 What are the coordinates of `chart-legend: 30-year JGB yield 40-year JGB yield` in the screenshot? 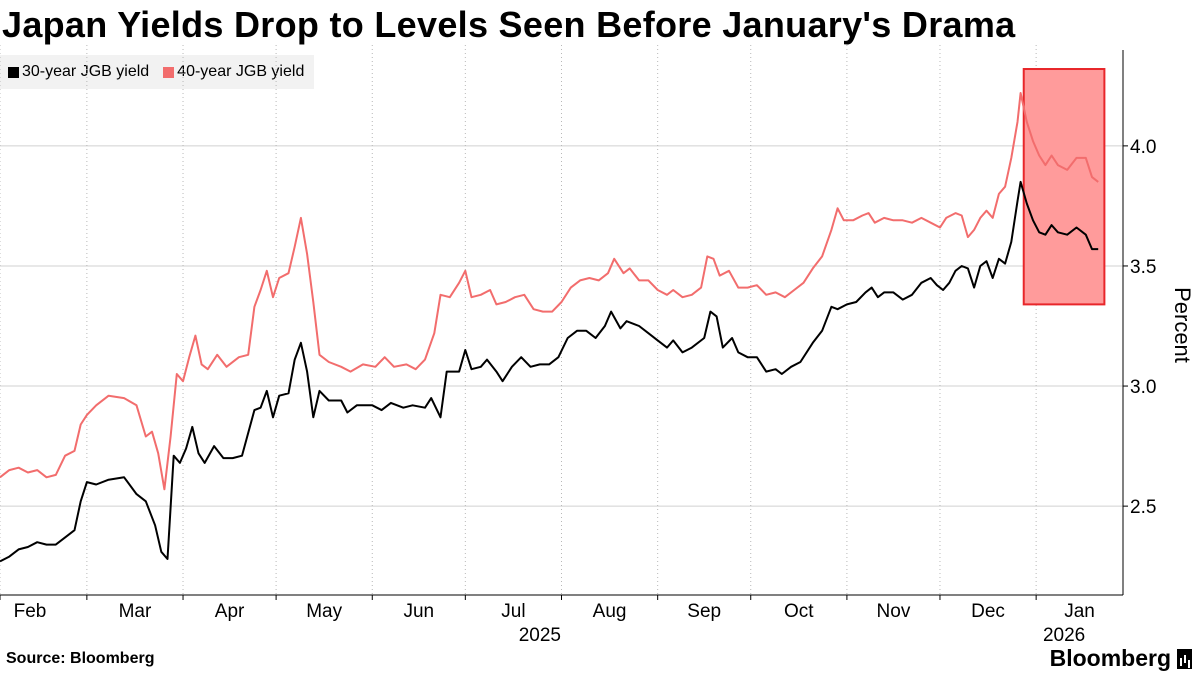 It's located at (157, 72).